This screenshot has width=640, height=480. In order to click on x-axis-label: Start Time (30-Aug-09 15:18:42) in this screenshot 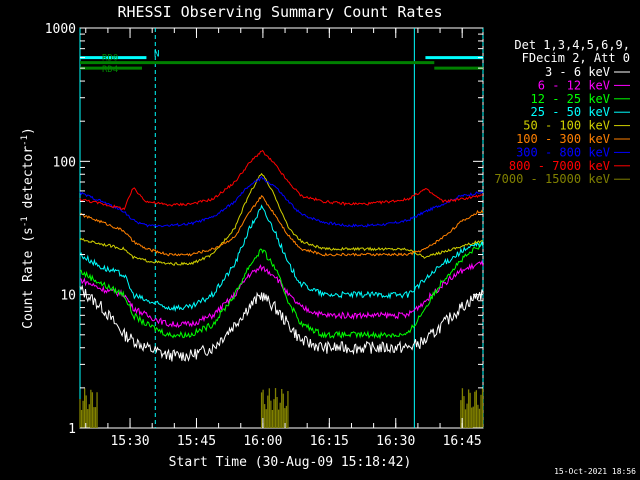, I will do `click(290, 462)`.